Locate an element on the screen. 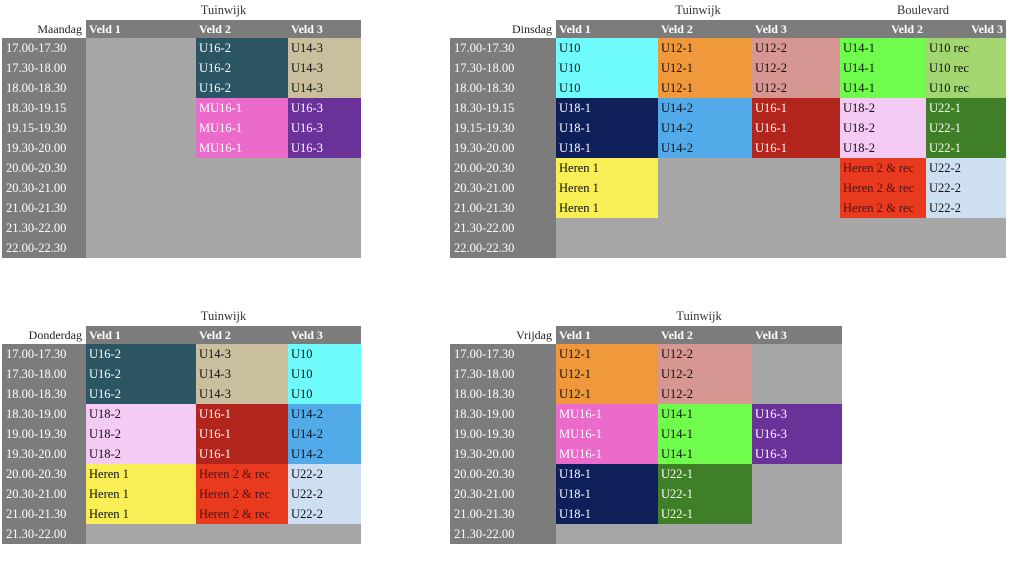 Image resolution: width=1024 pixels, height=561 pixels. time-slot: 19.15-19.30 is located at coordinates (503, 128).